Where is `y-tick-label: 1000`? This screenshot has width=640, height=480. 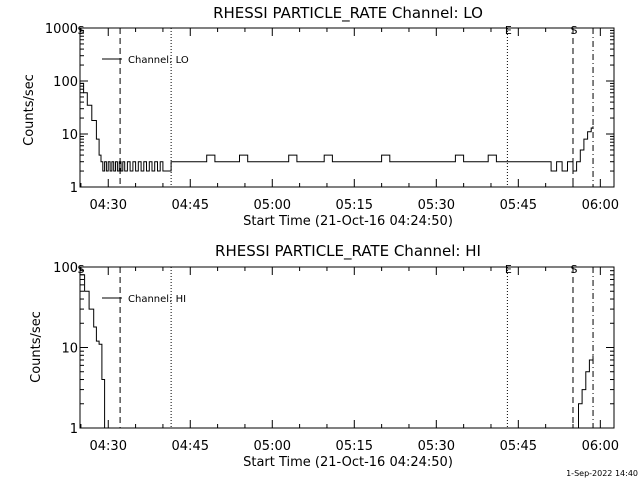 y-tick-label: 1000 is located at coordinates (61, 29).